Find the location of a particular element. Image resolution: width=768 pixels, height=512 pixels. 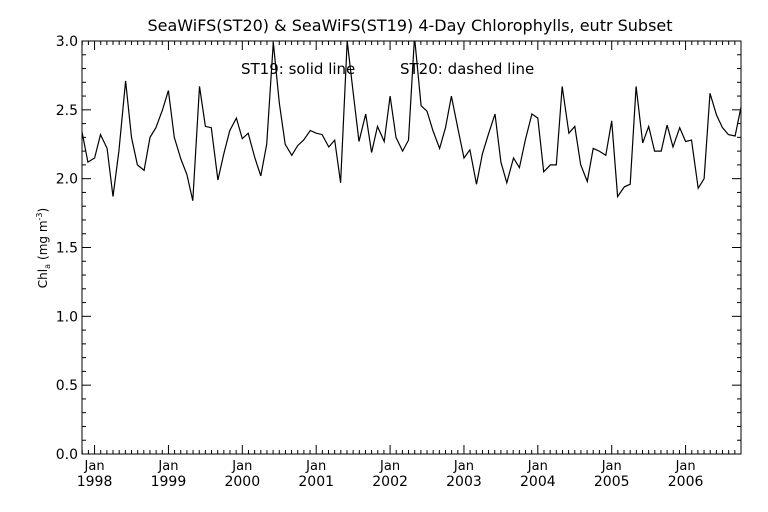

annotation-dashed: ST20: dashed line is located at coordinates (467, 69).